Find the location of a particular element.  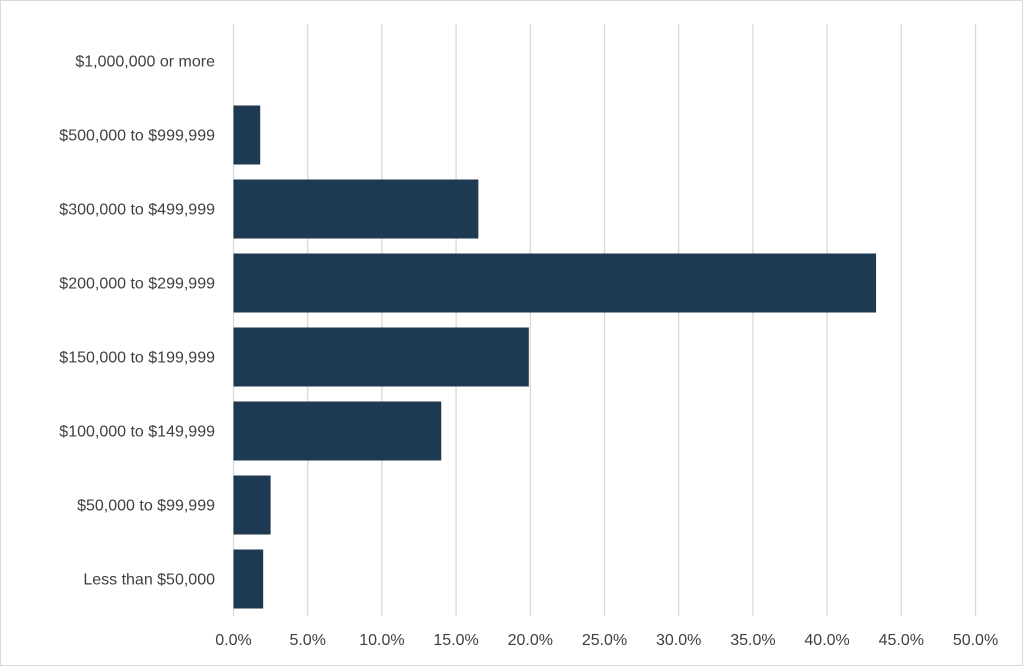

x-tick-label-1: 5.0% is located at coordinates (307, 640).